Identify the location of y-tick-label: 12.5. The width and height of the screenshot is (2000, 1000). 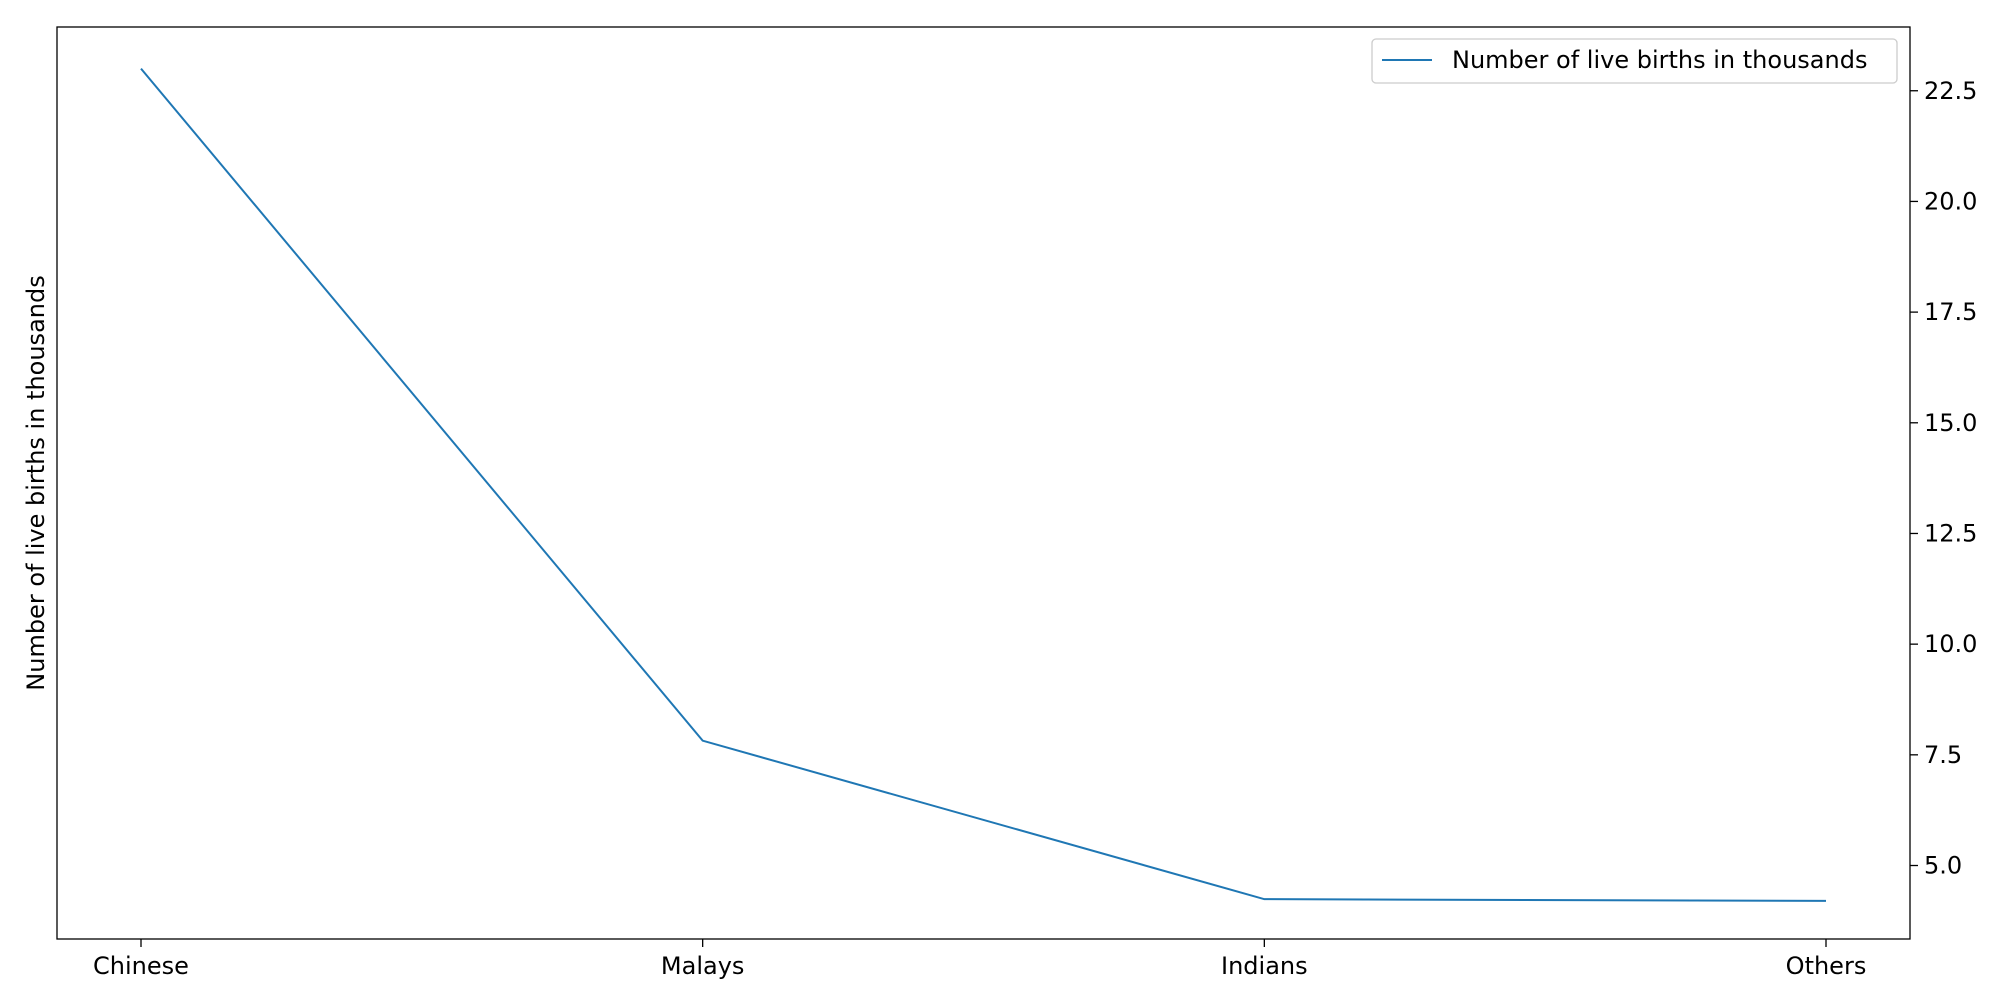
(1950, 533).